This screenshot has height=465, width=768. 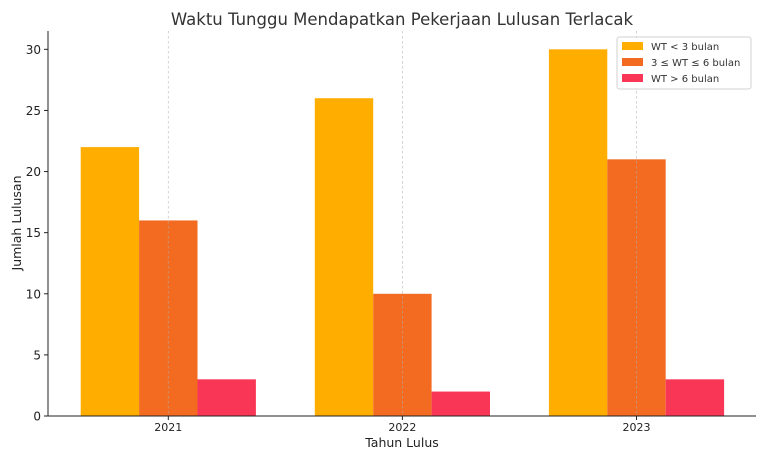 I want to click on legend-box, so click(x=684, y=63).